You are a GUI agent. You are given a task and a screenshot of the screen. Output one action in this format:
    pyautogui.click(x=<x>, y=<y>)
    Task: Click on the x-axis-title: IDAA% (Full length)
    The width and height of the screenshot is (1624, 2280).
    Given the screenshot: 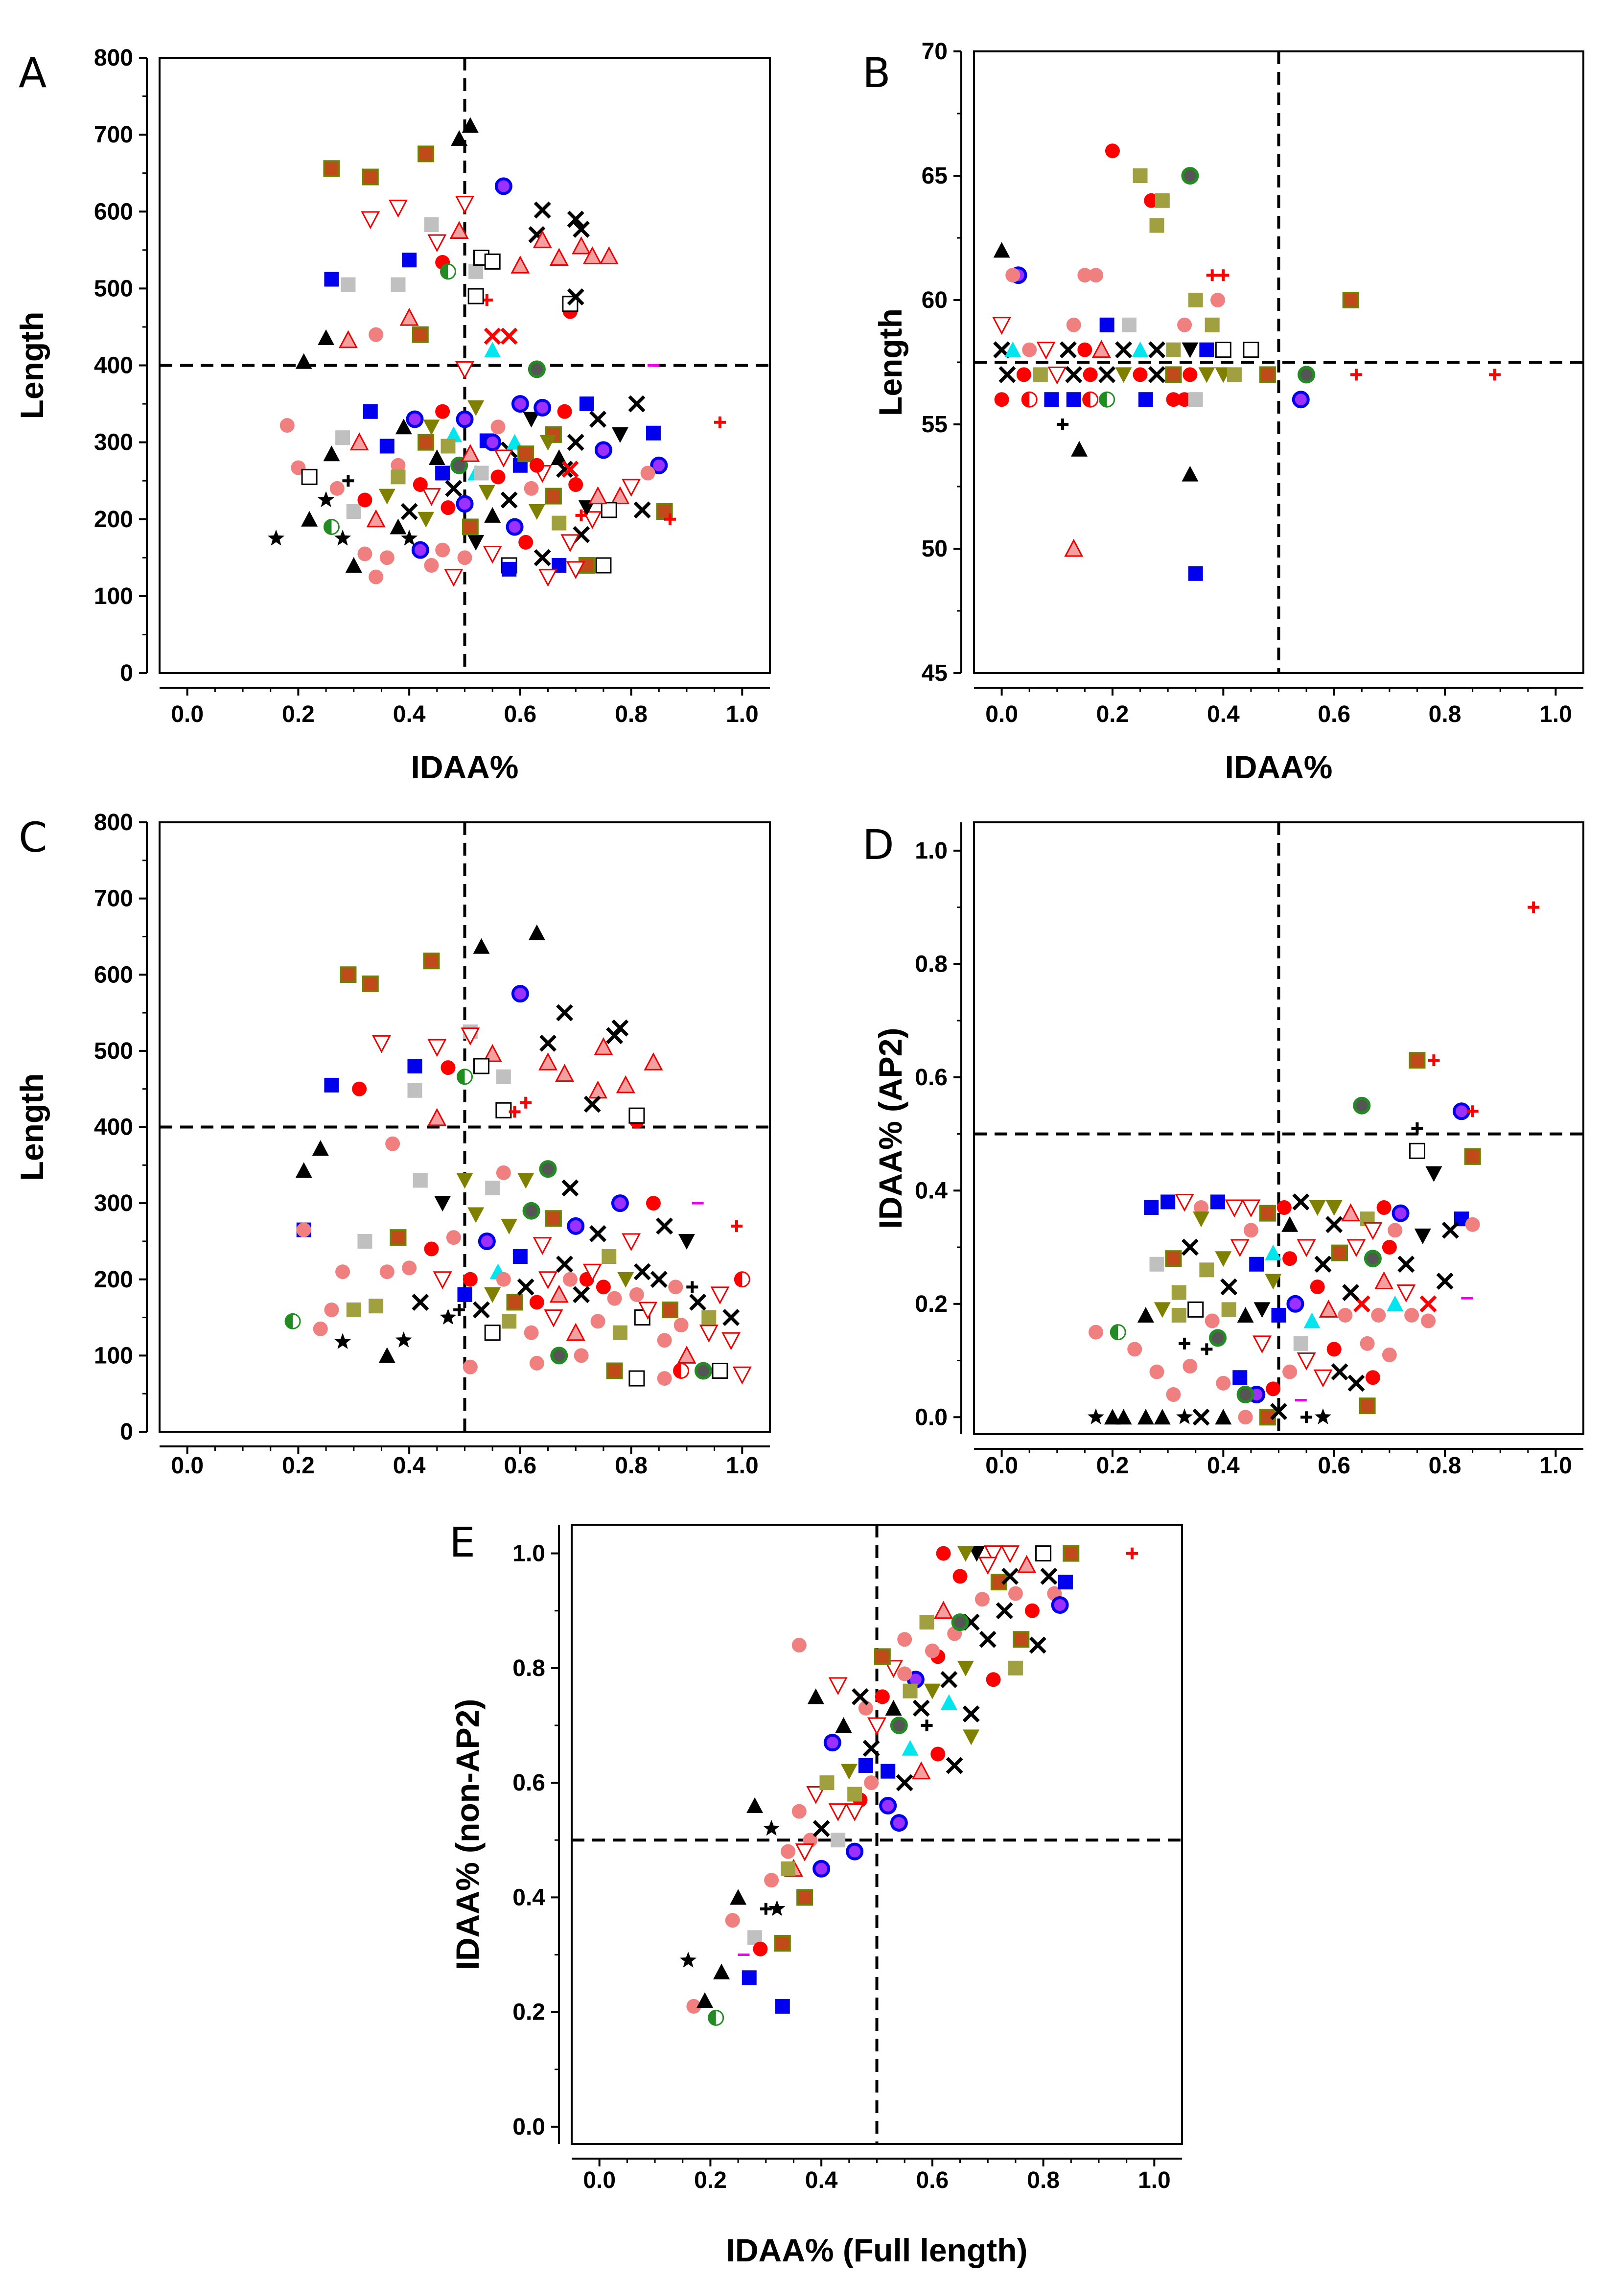 What is the action you would take?
    pyautogui.click(x=877, y=2250)
    